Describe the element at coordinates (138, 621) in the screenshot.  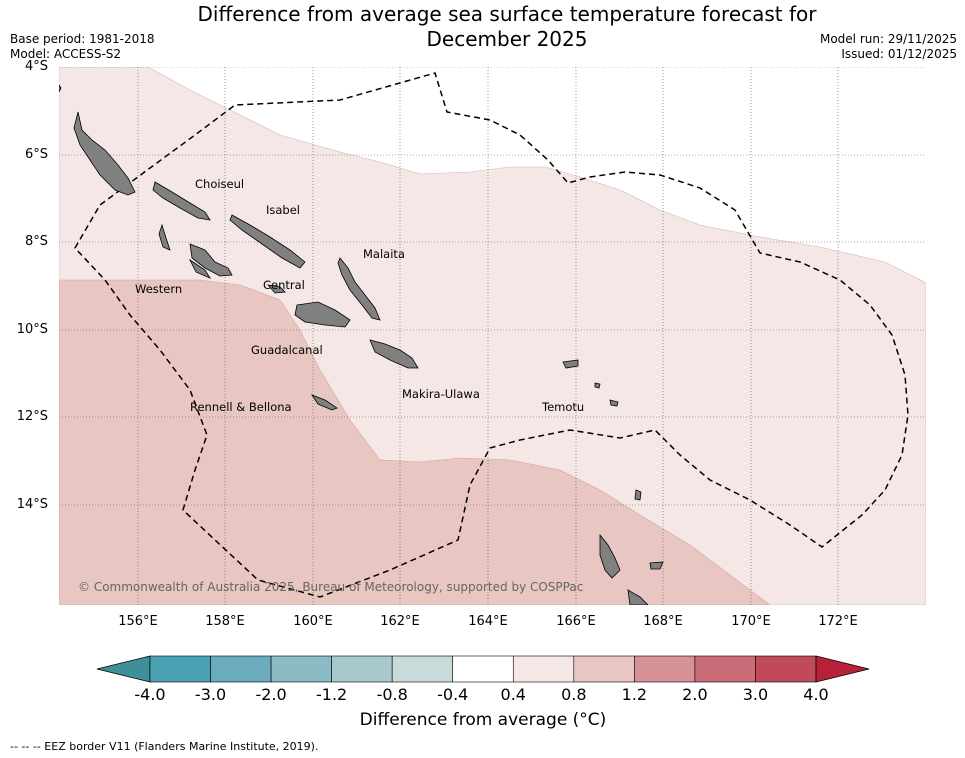
I see `lon-tick: 156°E` at that location.